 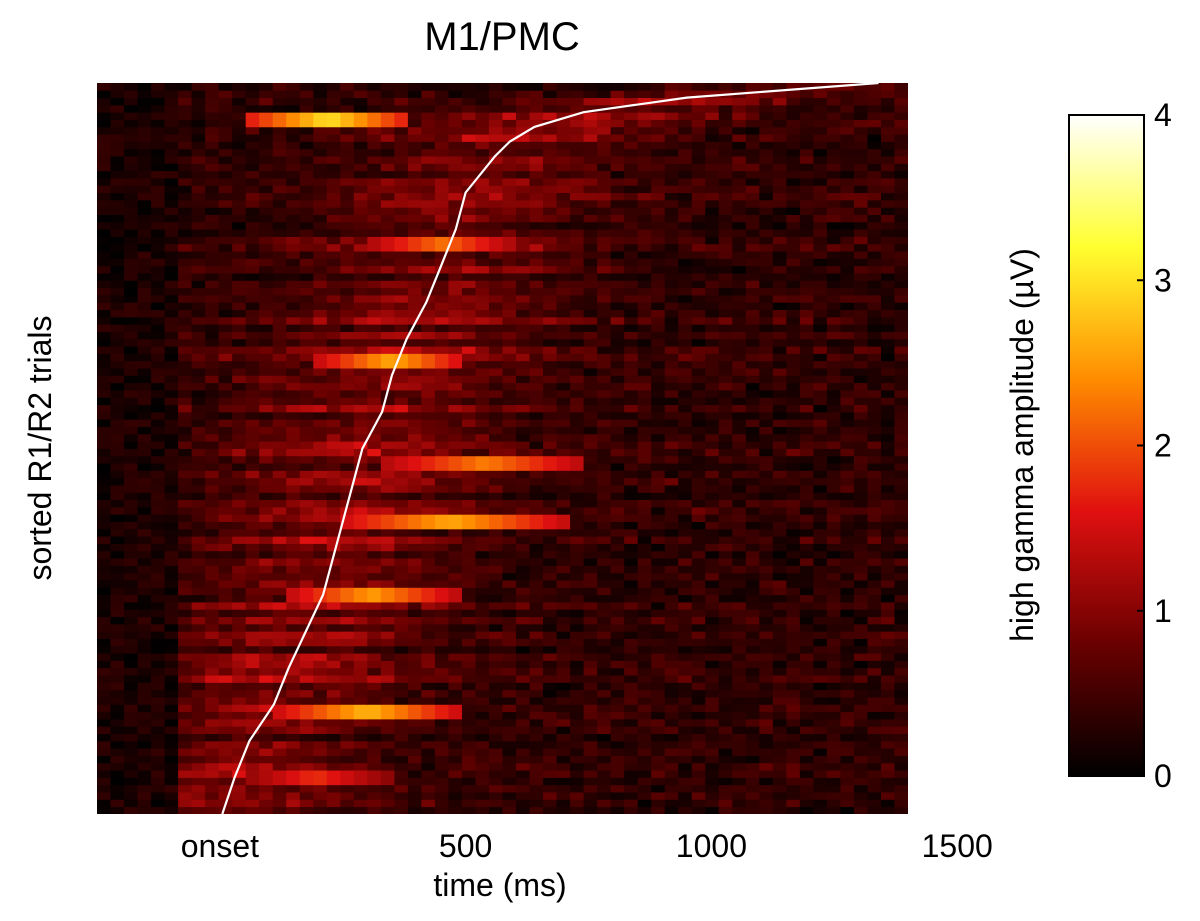 I want to click on chart-title: M1/PMC, so click(x=502, y=37).